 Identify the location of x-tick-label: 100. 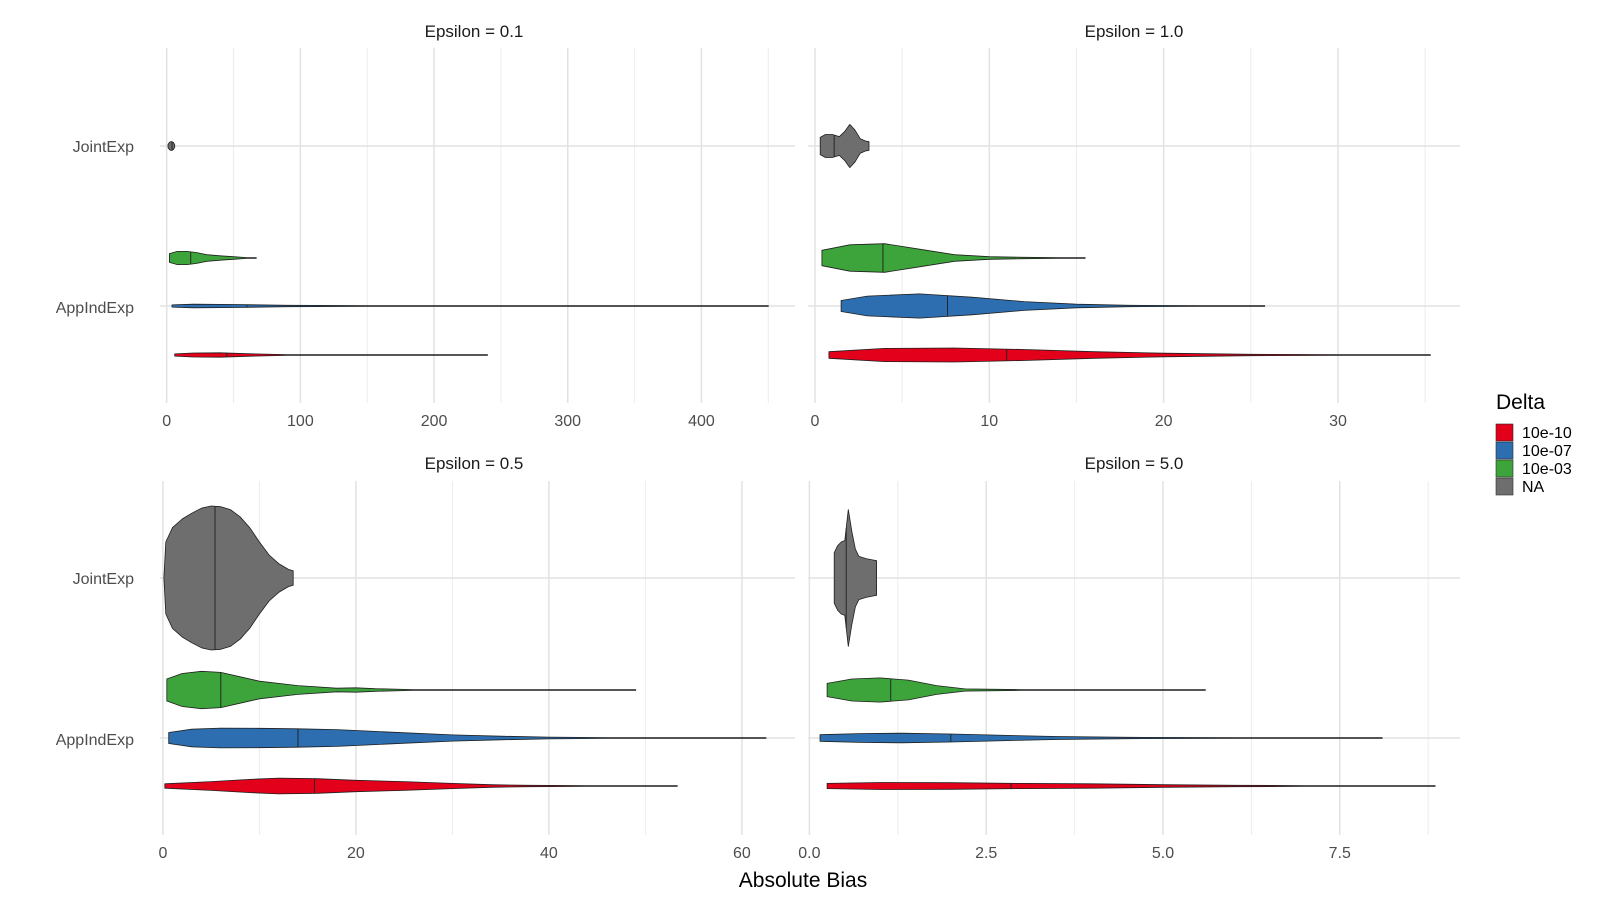
(300, 421).